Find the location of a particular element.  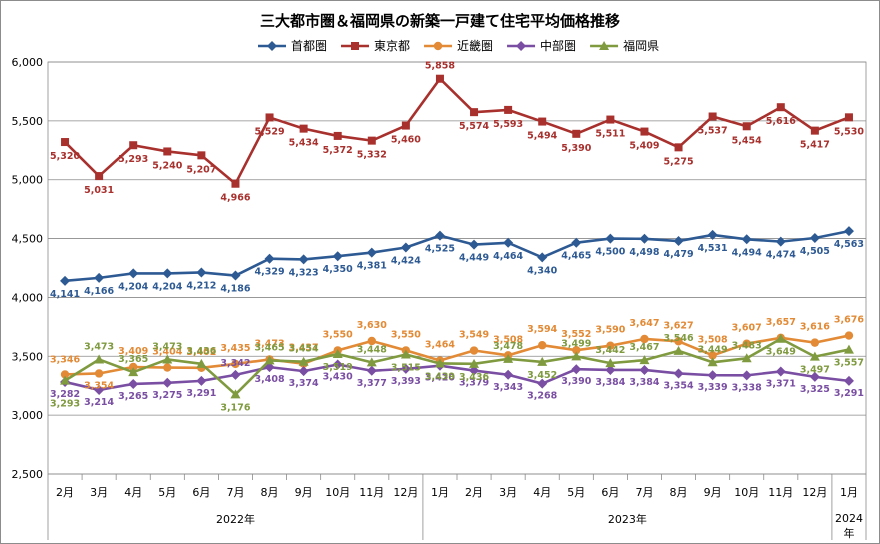

data-label: 3,365 is located at coordinates (133, 359).